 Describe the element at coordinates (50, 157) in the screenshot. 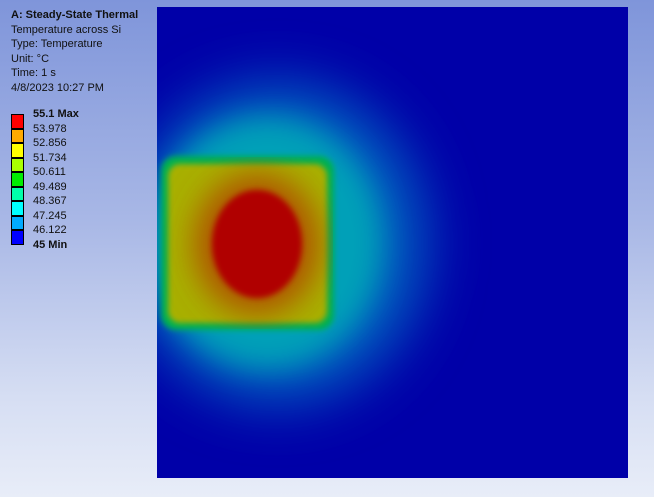

I see `legend-level-label: 51.734` at that location.